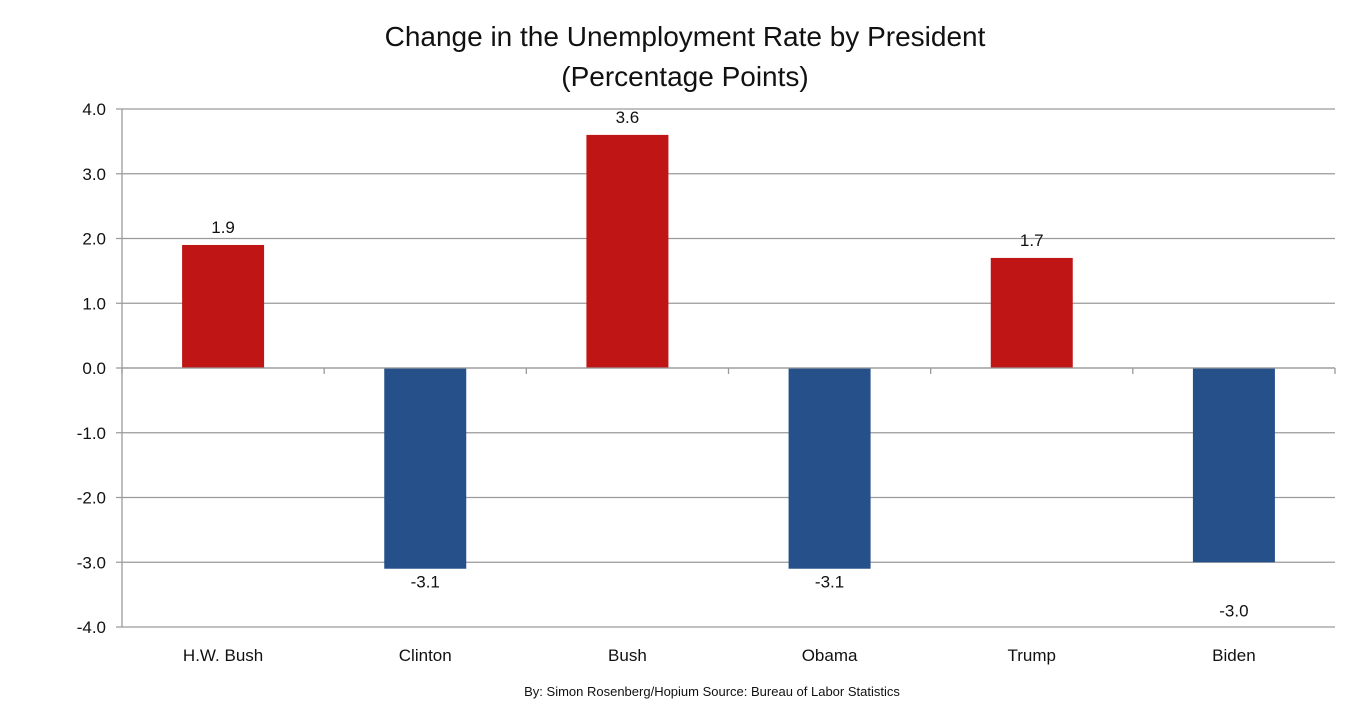 The width and height of the screenshot is (1370, 728). I want to click on y-tick-label: 3.0, so click(94, 174).